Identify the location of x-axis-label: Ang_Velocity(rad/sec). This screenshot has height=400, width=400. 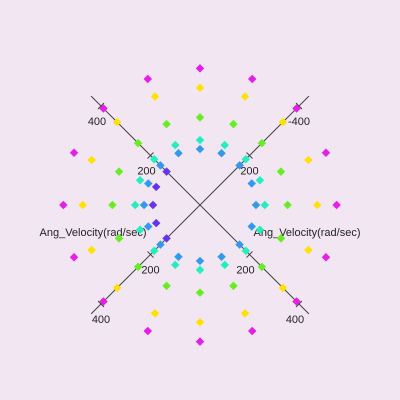
(93, 233).